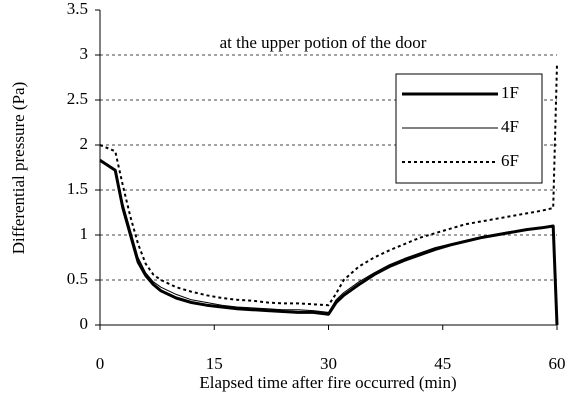 The height and width of the screenshot is (403, 572). Describe the element at coordinates (77, 278) in the screenshot. I see `y-tick-label: 0.5` at that location.